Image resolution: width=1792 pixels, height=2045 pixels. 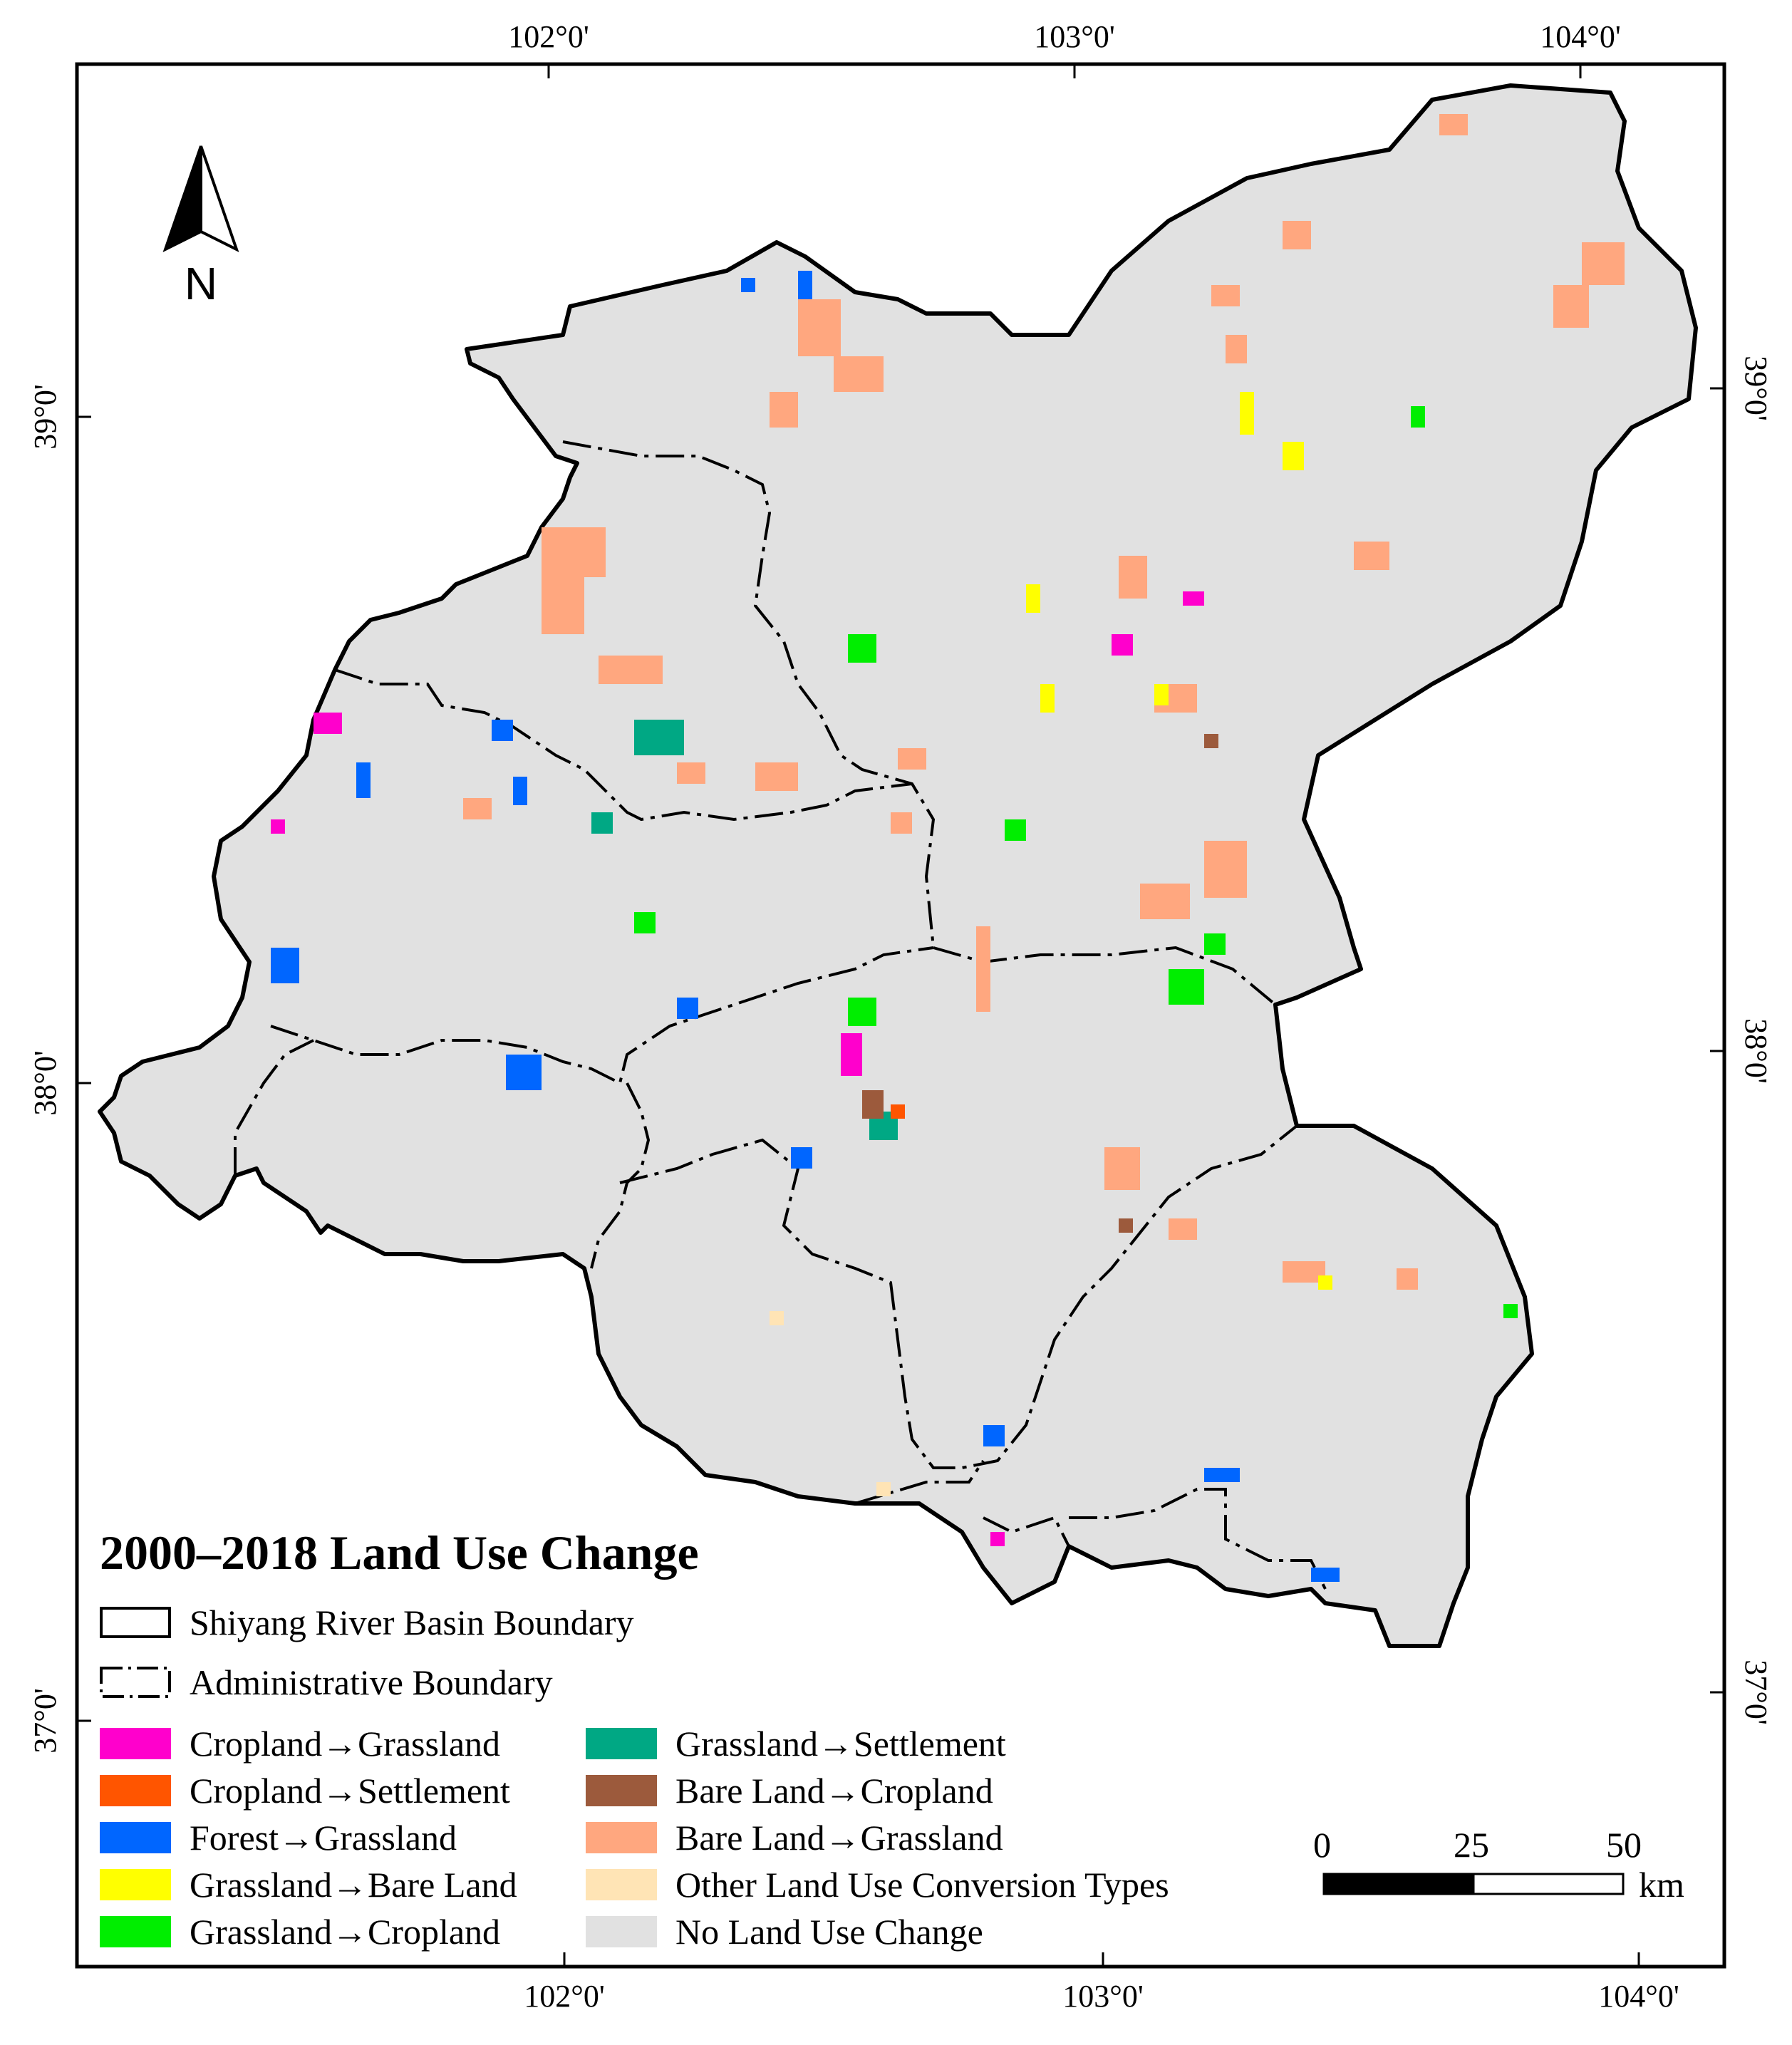 What do you see at coordinates (744, 930) in the screenshot?
I see `patches-grassland-settlement` at bounding box center [744, 930].